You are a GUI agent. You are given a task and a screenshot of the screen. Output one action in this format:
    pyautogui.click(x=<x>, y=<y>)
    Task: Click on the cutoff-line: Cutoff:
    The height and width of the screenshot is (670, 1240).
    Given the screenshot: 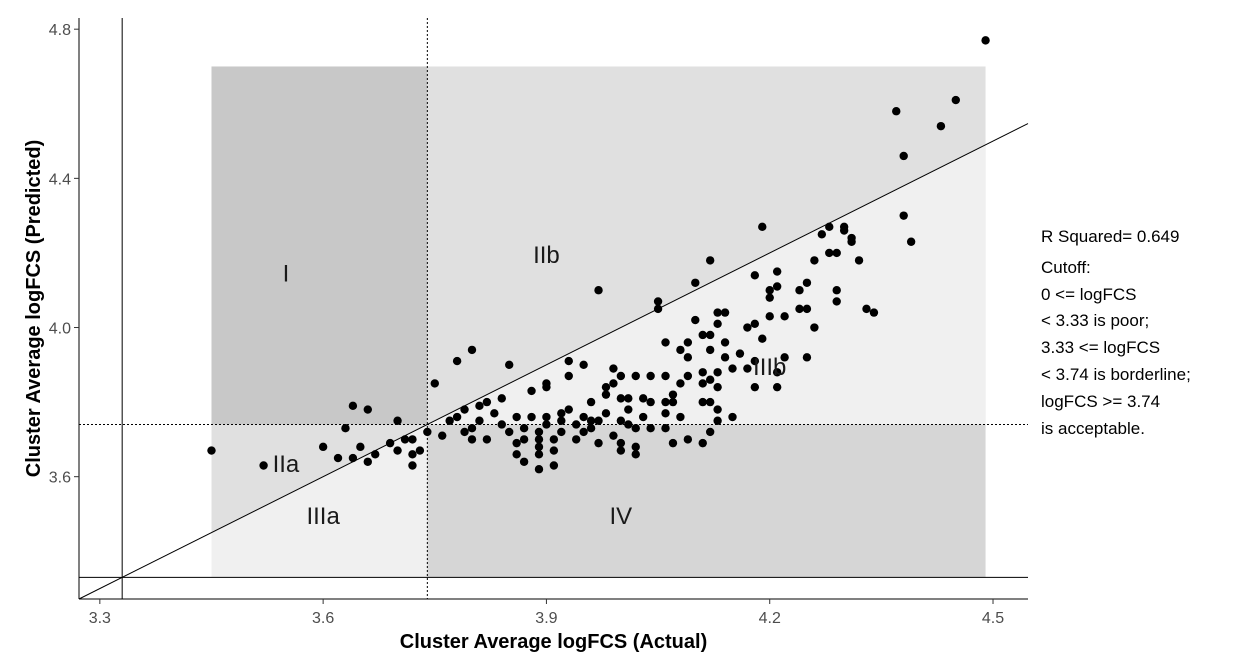 What is the action you would take?
    pyautogui.click(x=1066, y=267)
    